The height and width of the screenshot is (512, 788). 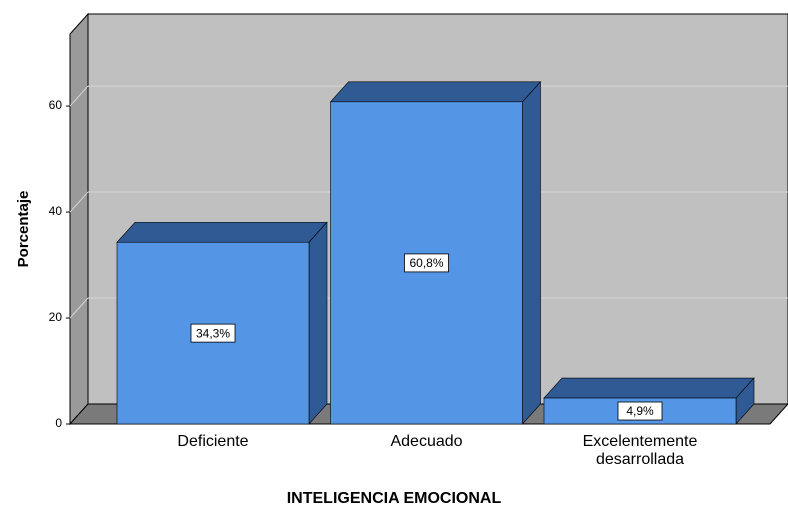 What do you see at coordinates (23, 229) in the screenshot?
I see `y-axis-title: Porcentaje` at bounding box center [23, 229].